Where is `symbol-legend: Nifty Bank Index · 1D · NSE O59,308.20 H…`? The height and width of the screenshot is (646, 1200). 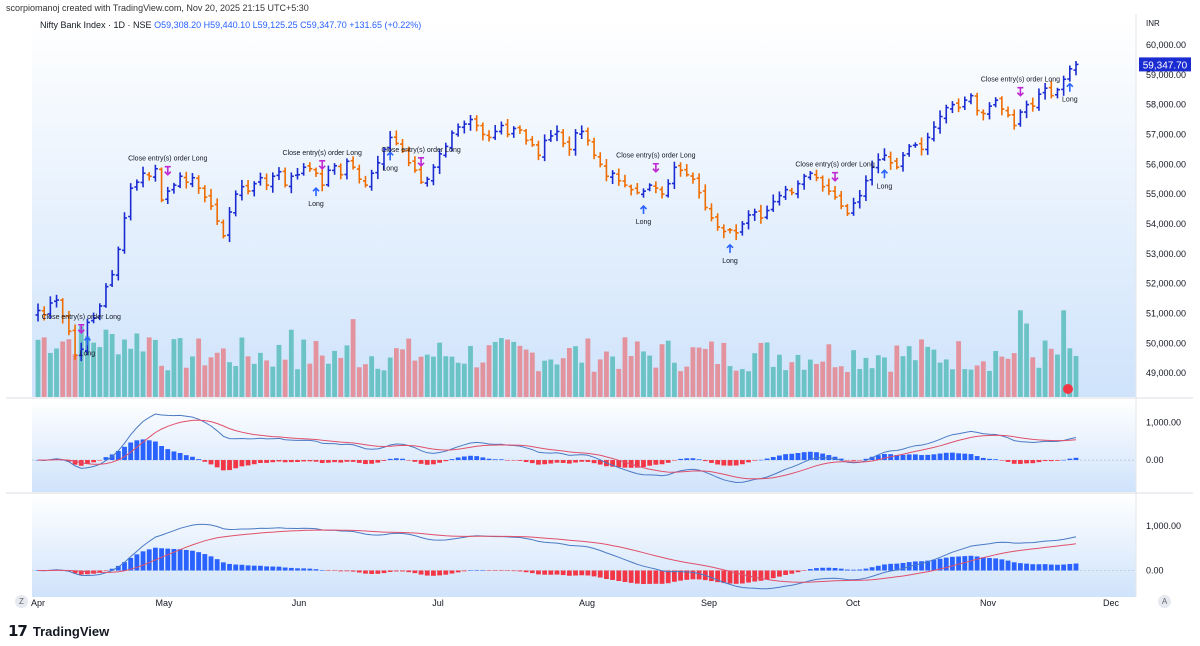 symbol-legend: Nifty Bank Index · 1D · NSE O59,308.20 H… is located at coordinates (230, 25).